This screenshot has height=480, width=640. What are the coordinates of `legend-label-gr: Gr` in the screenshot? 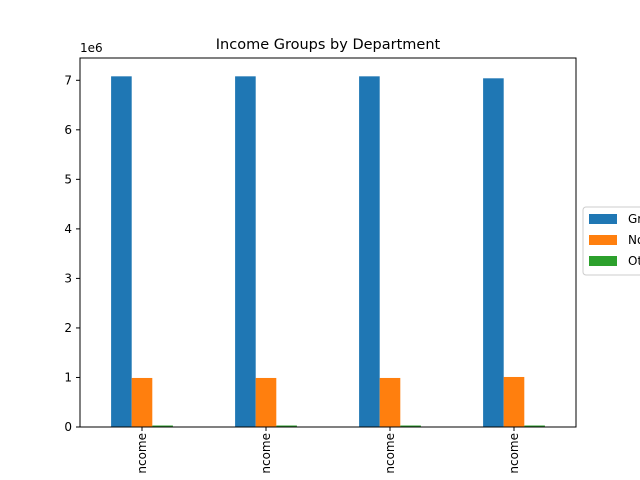 It's located at (634, 219).